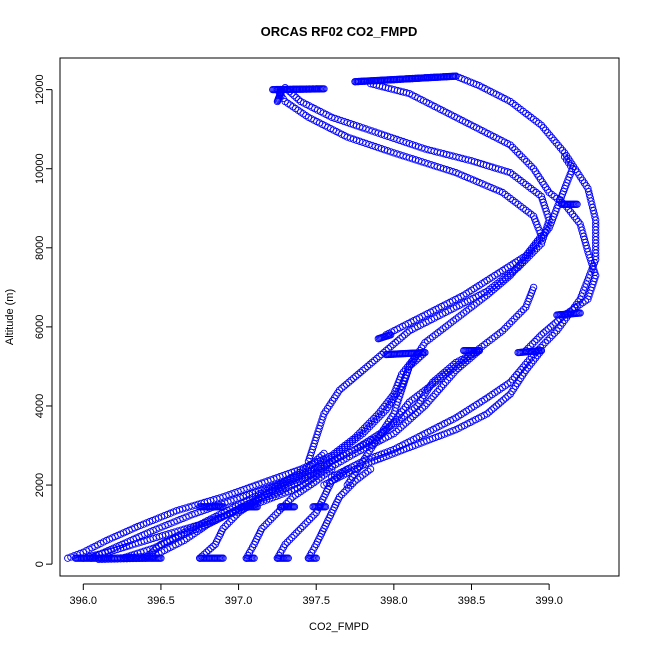 Image resolution: width=650 pixels, height=650 pixels. I want to click on x-tick-label: 398.0, so click(394, 601).